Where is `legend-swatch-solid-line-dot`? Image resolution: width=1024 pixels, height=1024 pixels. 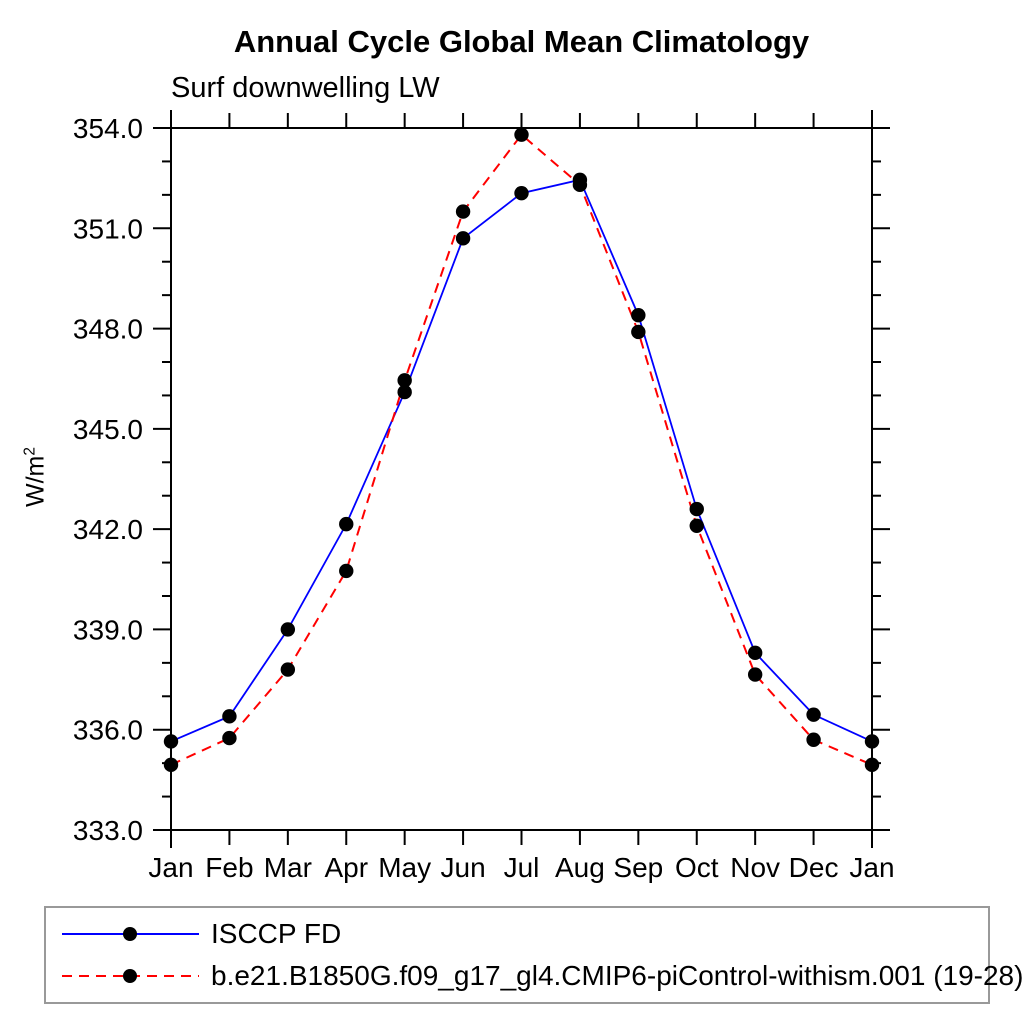 legend-swatch-solid-line-dot is located at coordinates (130, 934).